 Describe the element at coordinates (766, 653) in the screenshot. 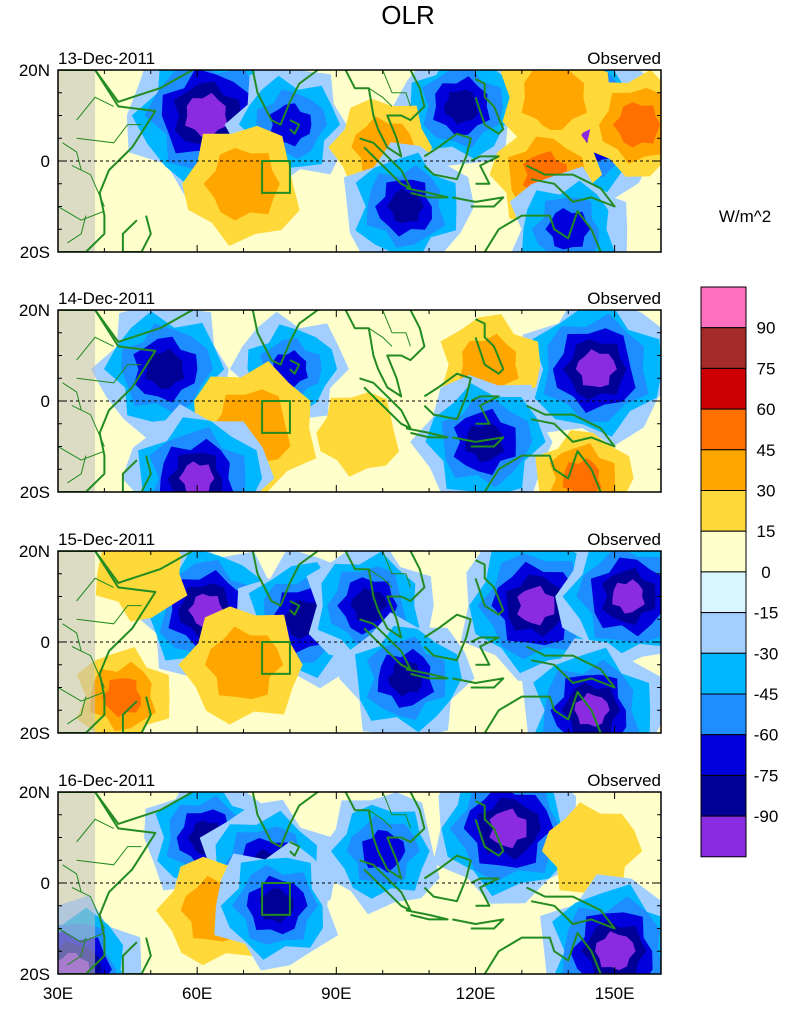

I see `colorbar-label: -30` at that location.